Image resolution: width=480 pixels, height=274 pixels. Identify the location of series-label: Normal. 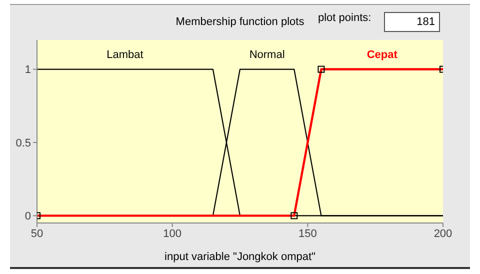
(267, 55).